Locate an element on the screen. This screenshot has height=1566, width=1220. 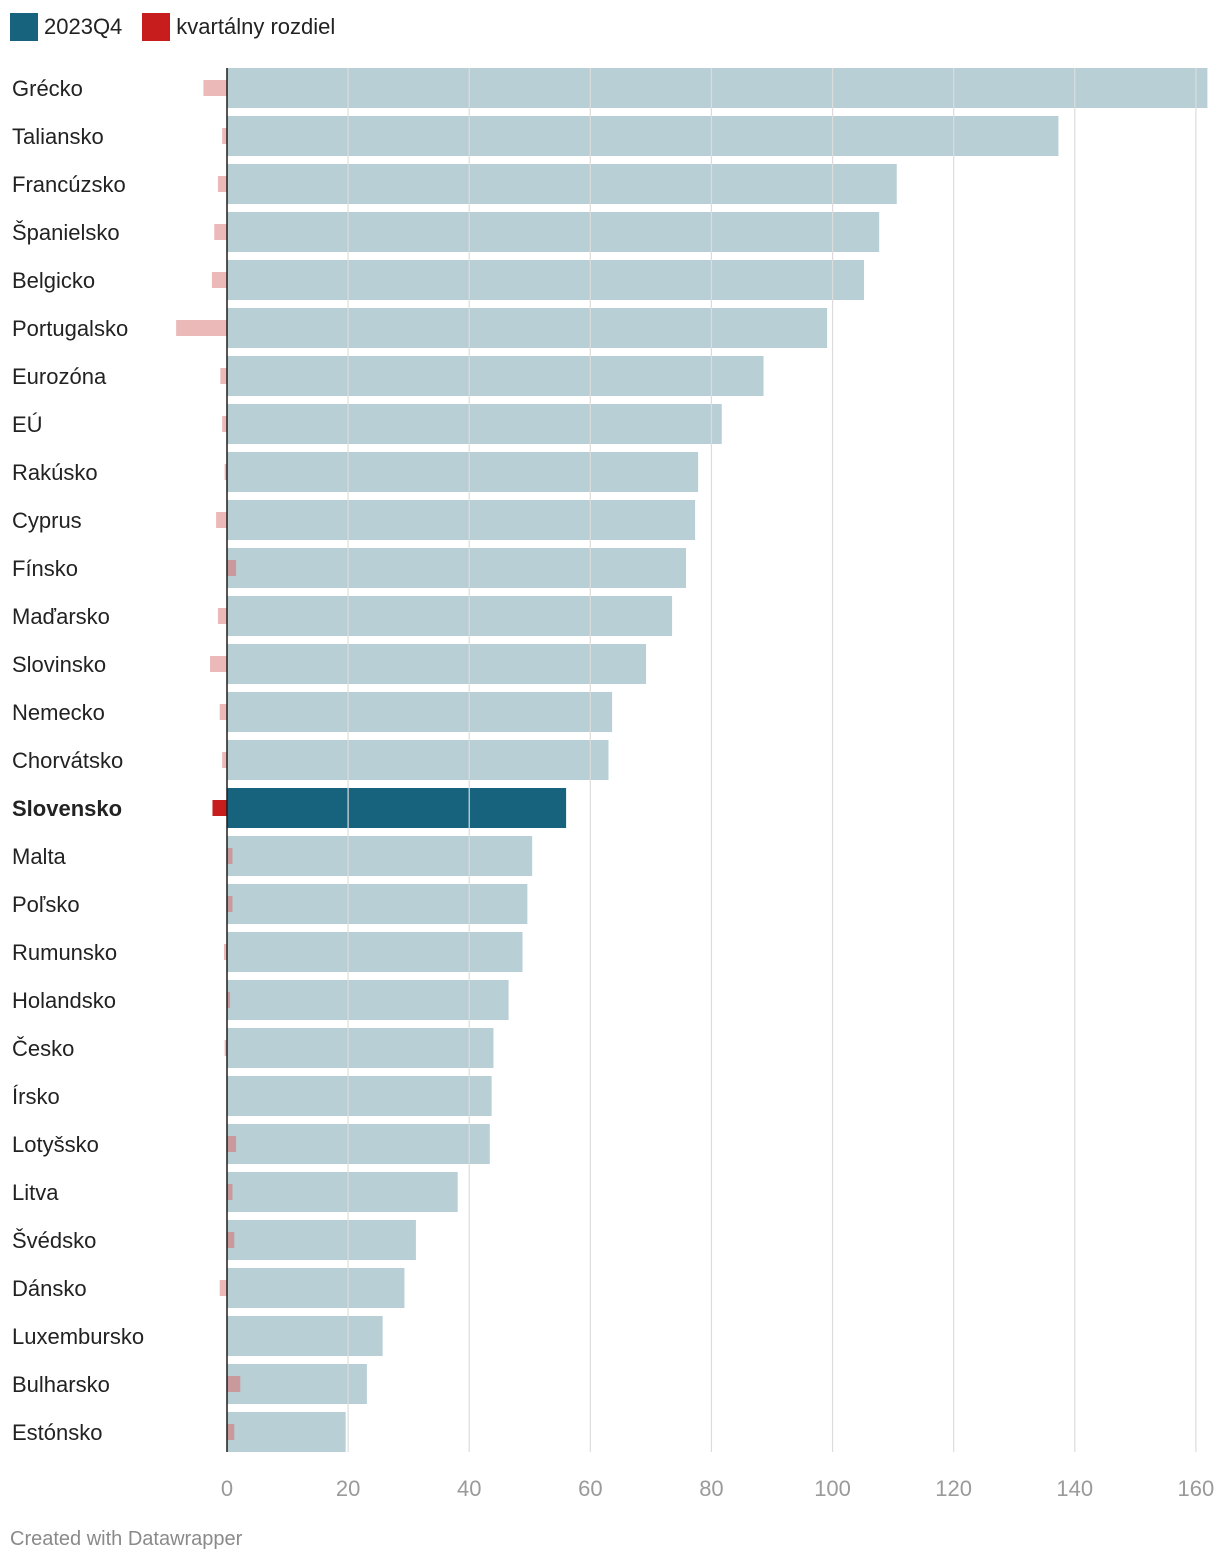
diff-bar-holandsko is located at coordinates (229, 1000).